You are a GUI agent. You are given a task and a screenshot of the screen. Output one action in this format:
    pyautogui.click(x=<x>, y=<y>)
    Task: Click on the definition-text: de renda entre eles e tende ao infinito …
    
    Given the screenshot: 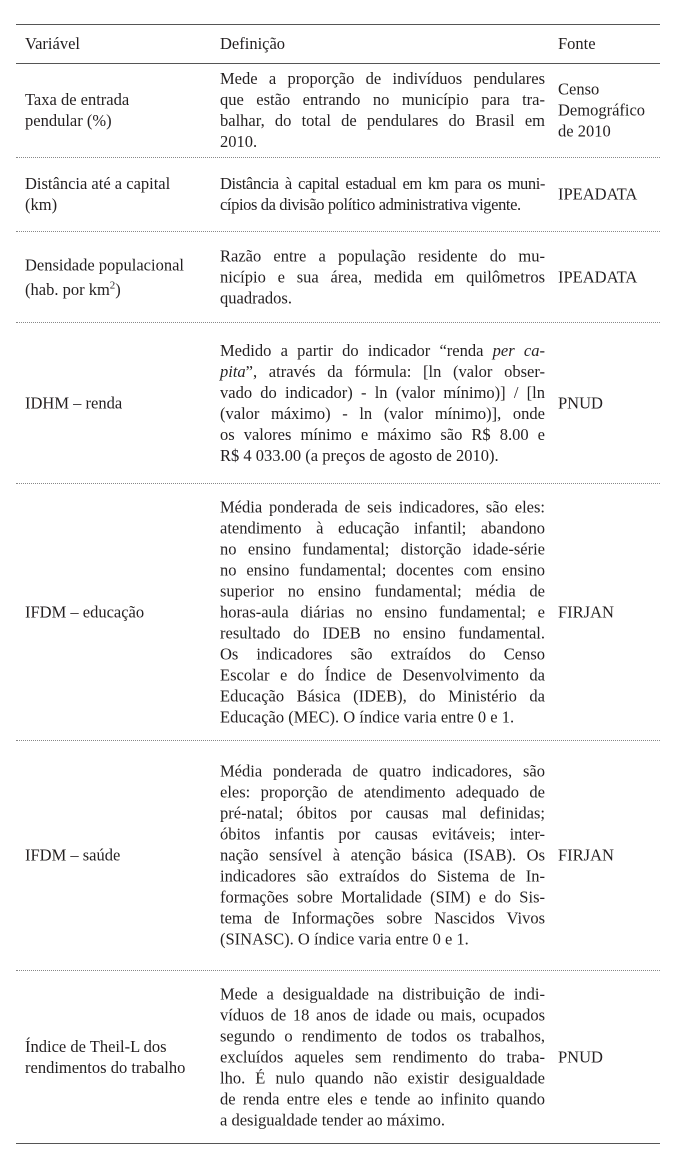 What is the action you would take?
    pyautogui.click(x=382, y=1098)
    